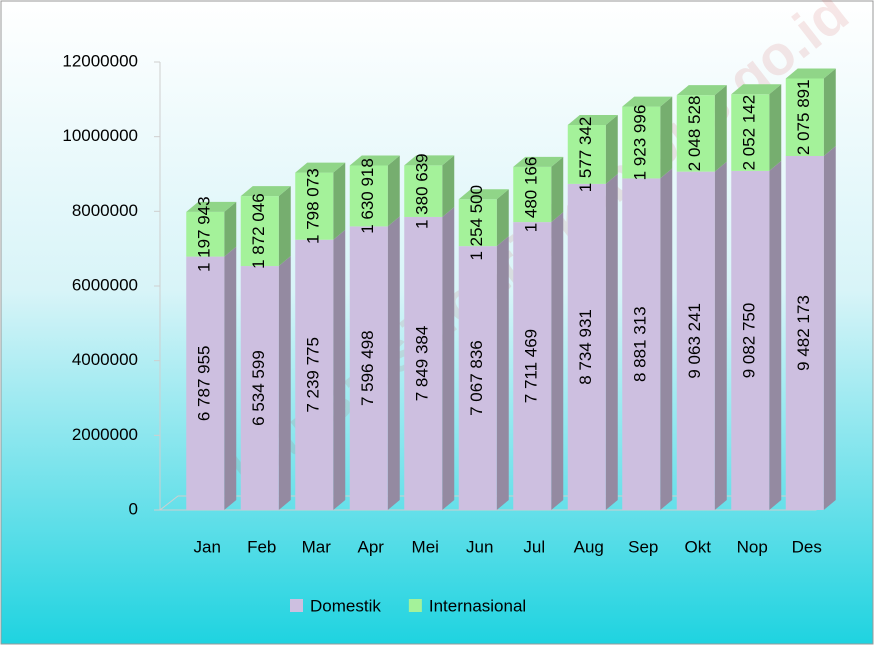  What do you see at coordinates (207, 546) in the screenshot?
I see `x-tick-label: Jan` at bounding box center [207, 546].